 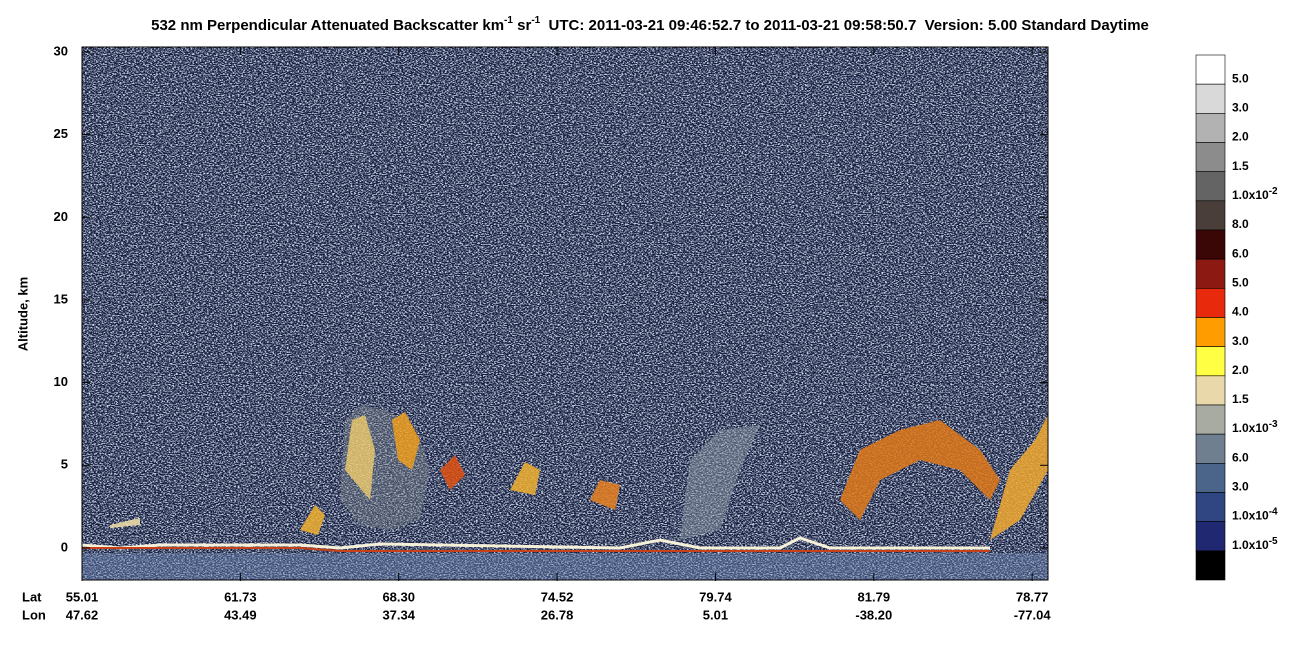 I want to click on x-tick-label: 26.78, so click(x=557, y=614).